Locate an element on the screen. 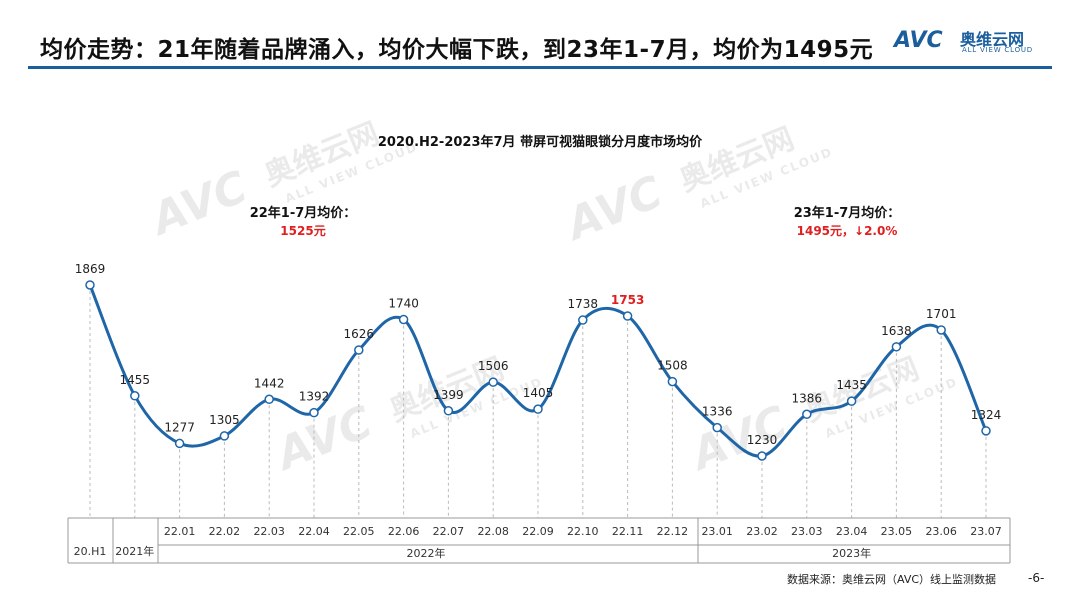 The height and width of the screenshot is (608, 1080). annotation-value: 1495元，↓2.0% is located at coordinates (847, 231).